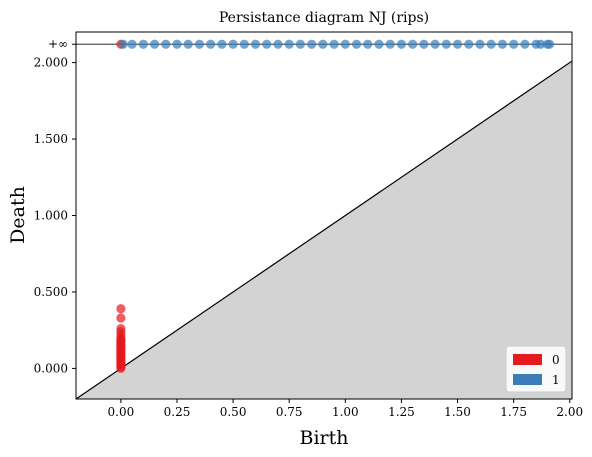 This screenshot has height=457, width=592. Describe the element at coordinates (51, 216) in the screenshot. I see `y-tick-label: 1.000` at that location.